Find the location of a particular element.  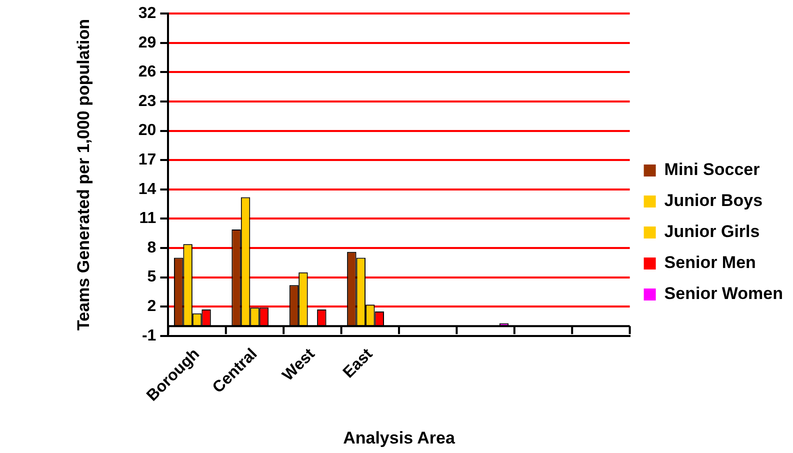

y-tick-label: -1 is located at coordinates (149, 335).